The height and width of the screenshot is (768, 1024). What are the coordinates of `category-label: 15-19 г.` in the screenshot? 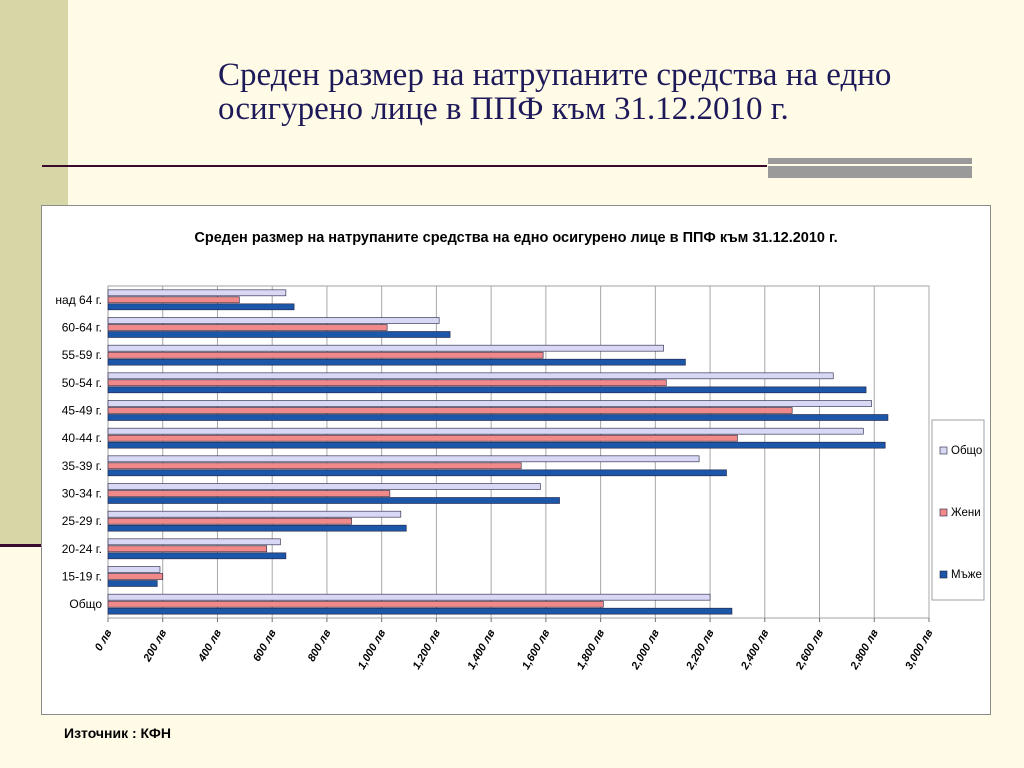 It's located at (82, 577).